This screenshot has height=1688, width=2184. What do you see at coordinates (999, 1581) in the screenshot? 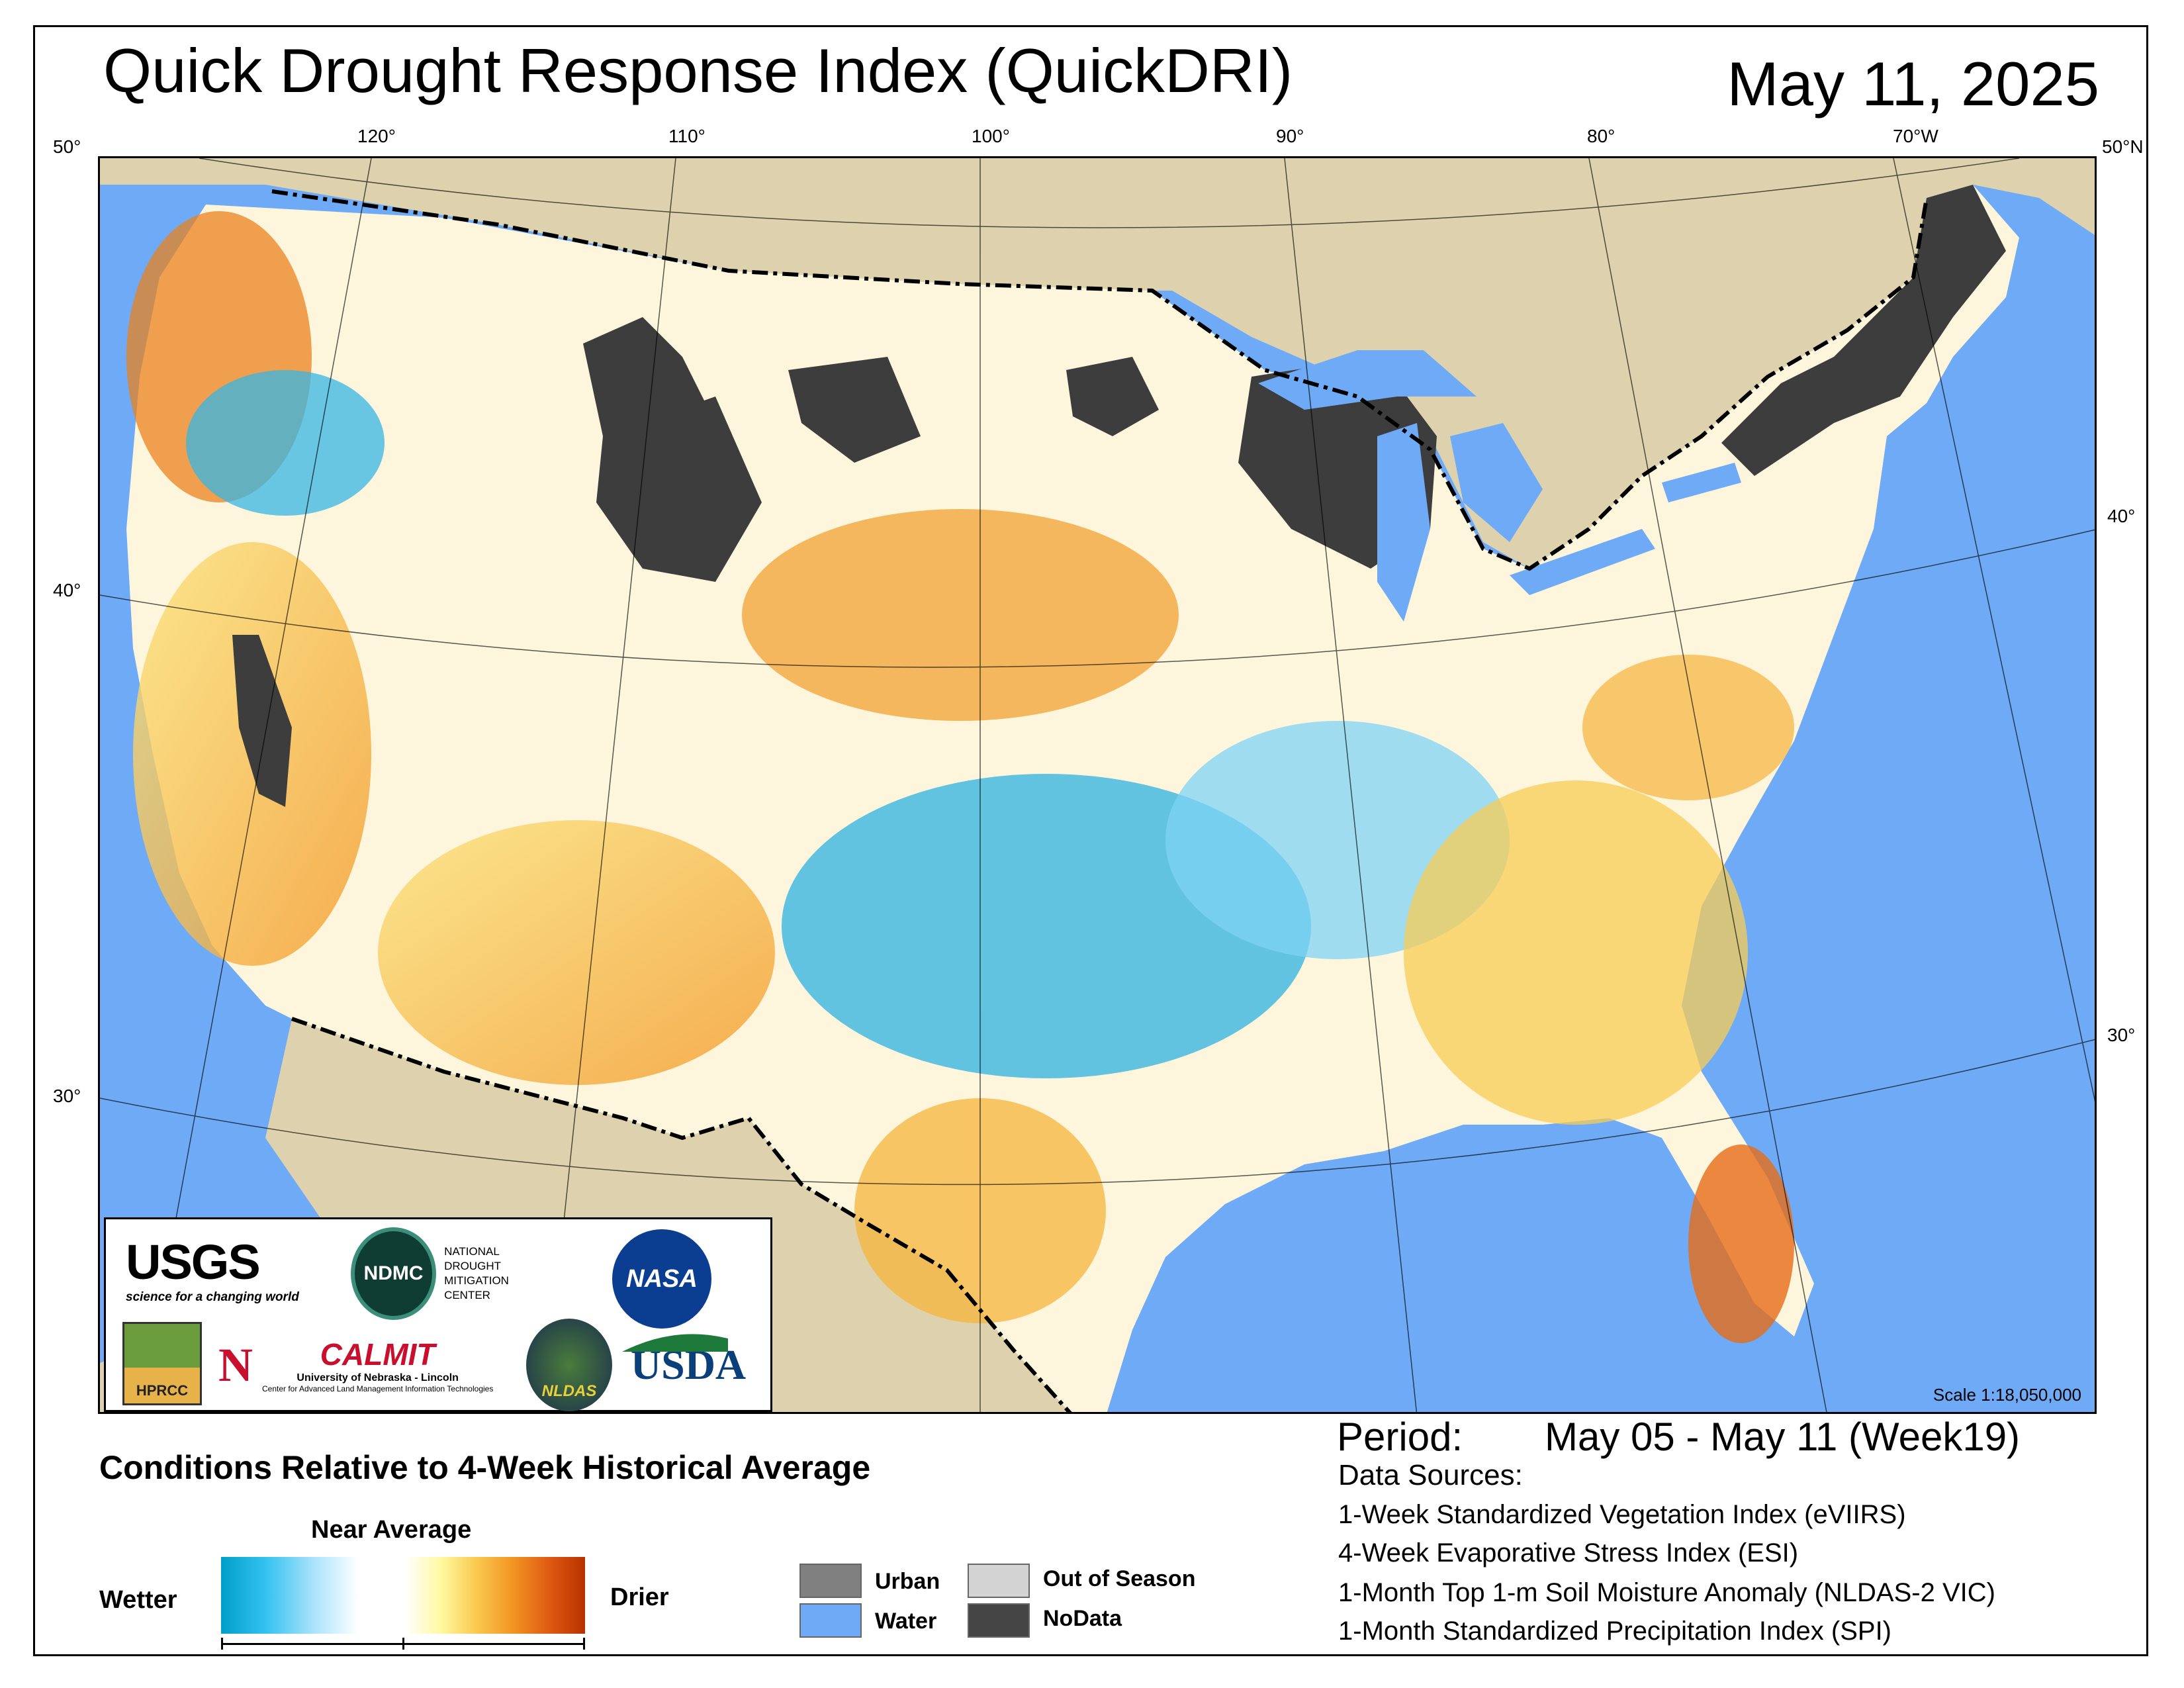
I see `out-of-season-swatch` at bounding box center [999, 1581].